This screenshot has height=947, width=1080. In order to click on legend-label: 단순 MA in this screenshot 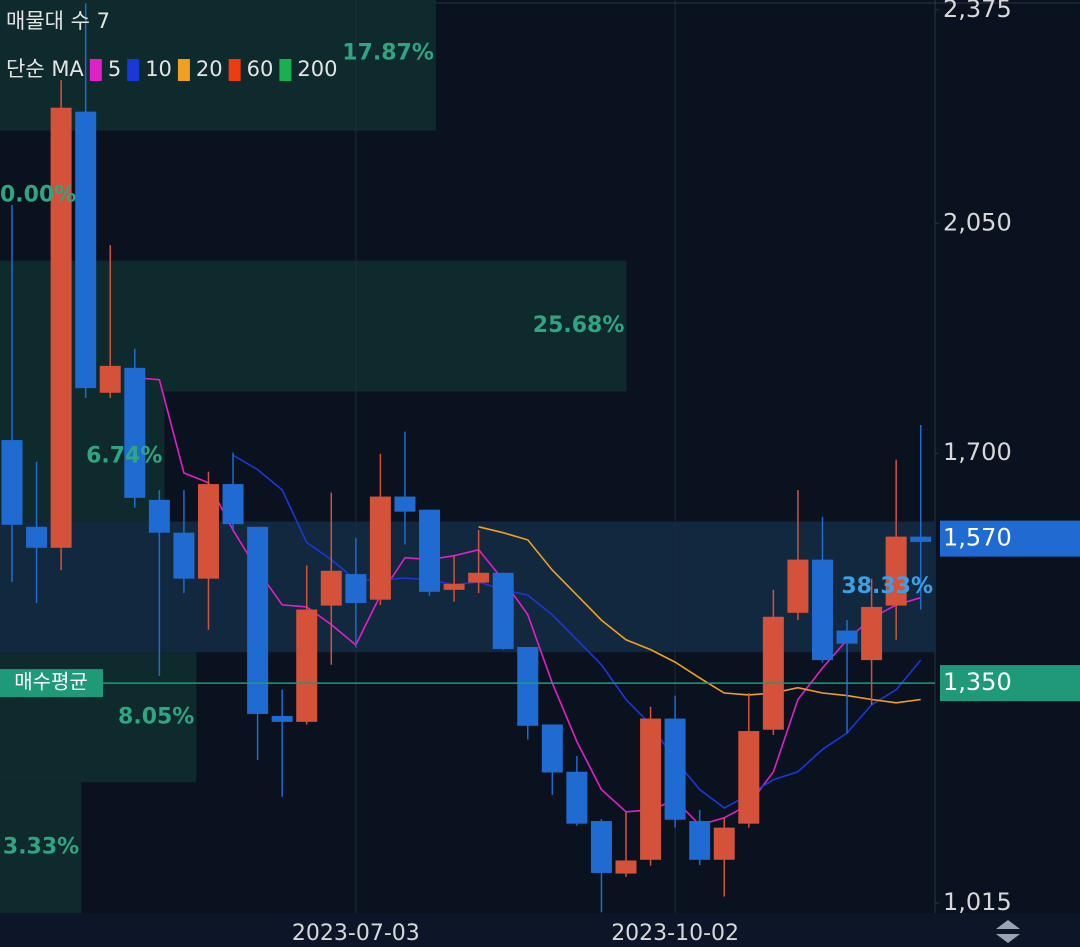, I will do `click(45, 69)`.